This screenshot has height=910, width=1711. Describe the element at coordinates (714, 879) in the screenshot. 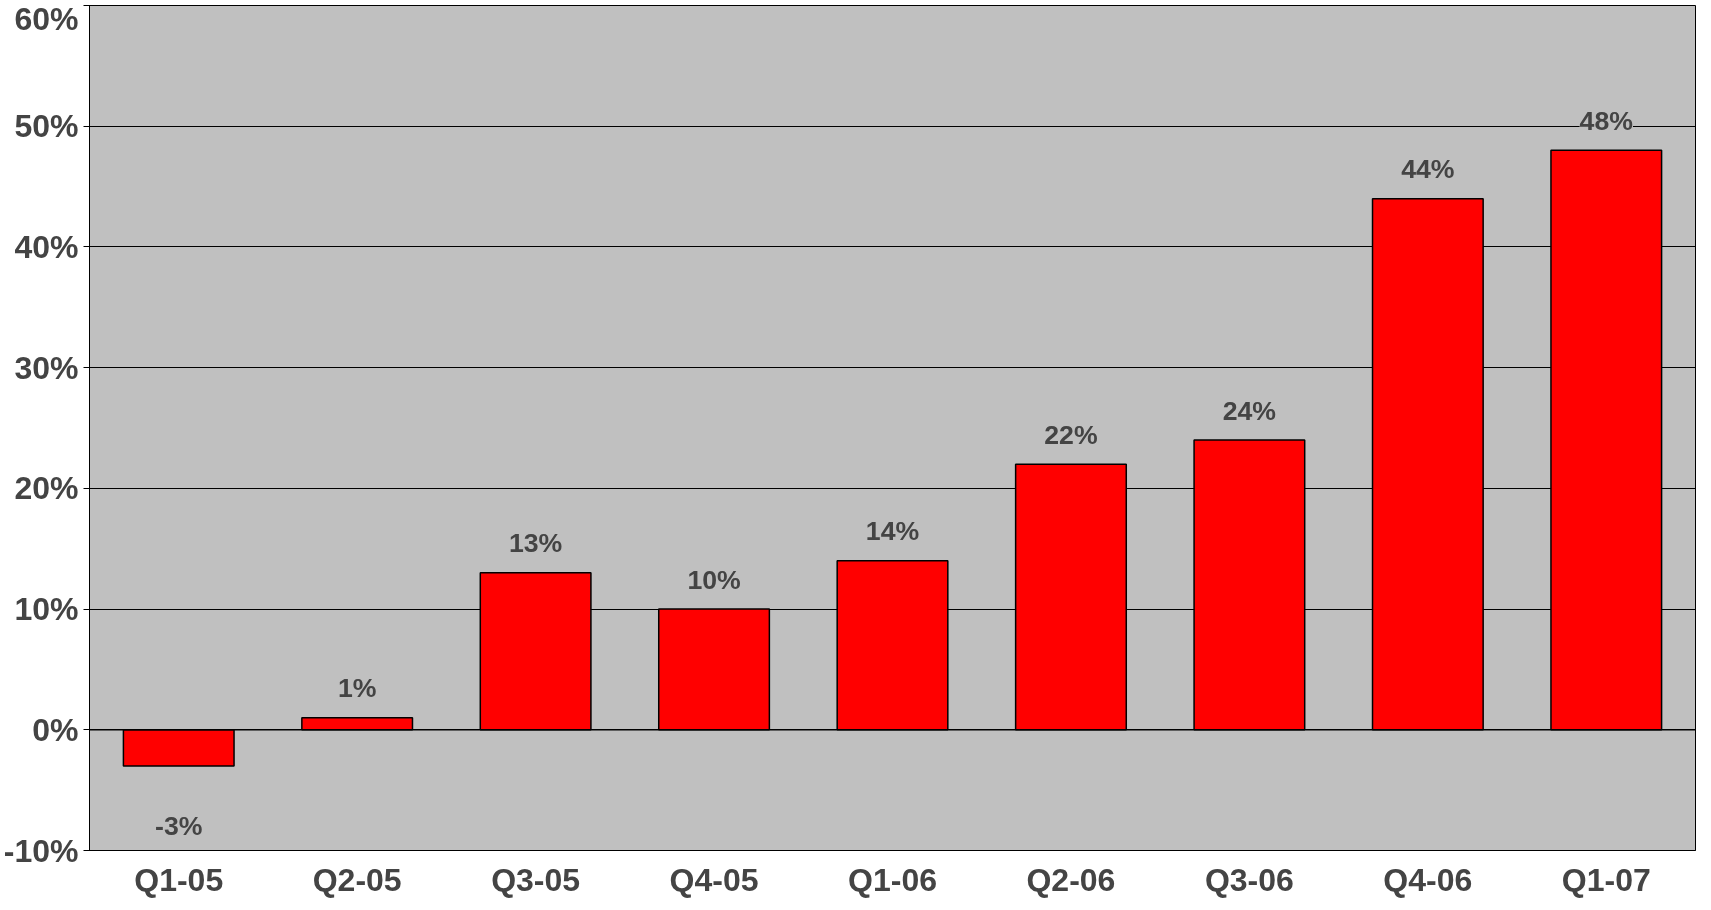

I see `x-tick-label: Q4-05` at that location.